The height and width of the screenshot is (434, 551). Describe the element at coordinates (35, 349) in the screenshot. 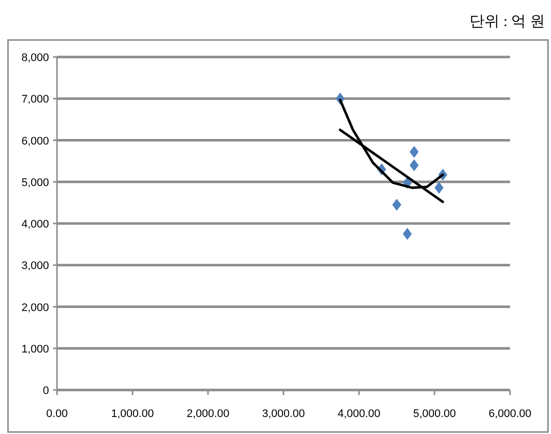

I see `y-tick-label: 1,000` at that location.